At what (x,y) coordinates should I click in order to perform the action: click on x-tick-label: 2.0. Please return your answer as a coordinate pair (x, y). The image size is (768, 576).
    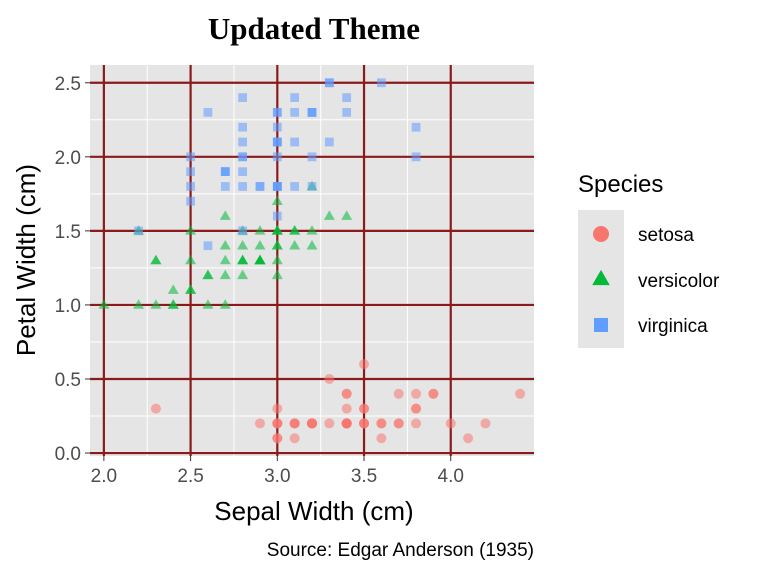
    Looking at the image, I should click on (104, 476).